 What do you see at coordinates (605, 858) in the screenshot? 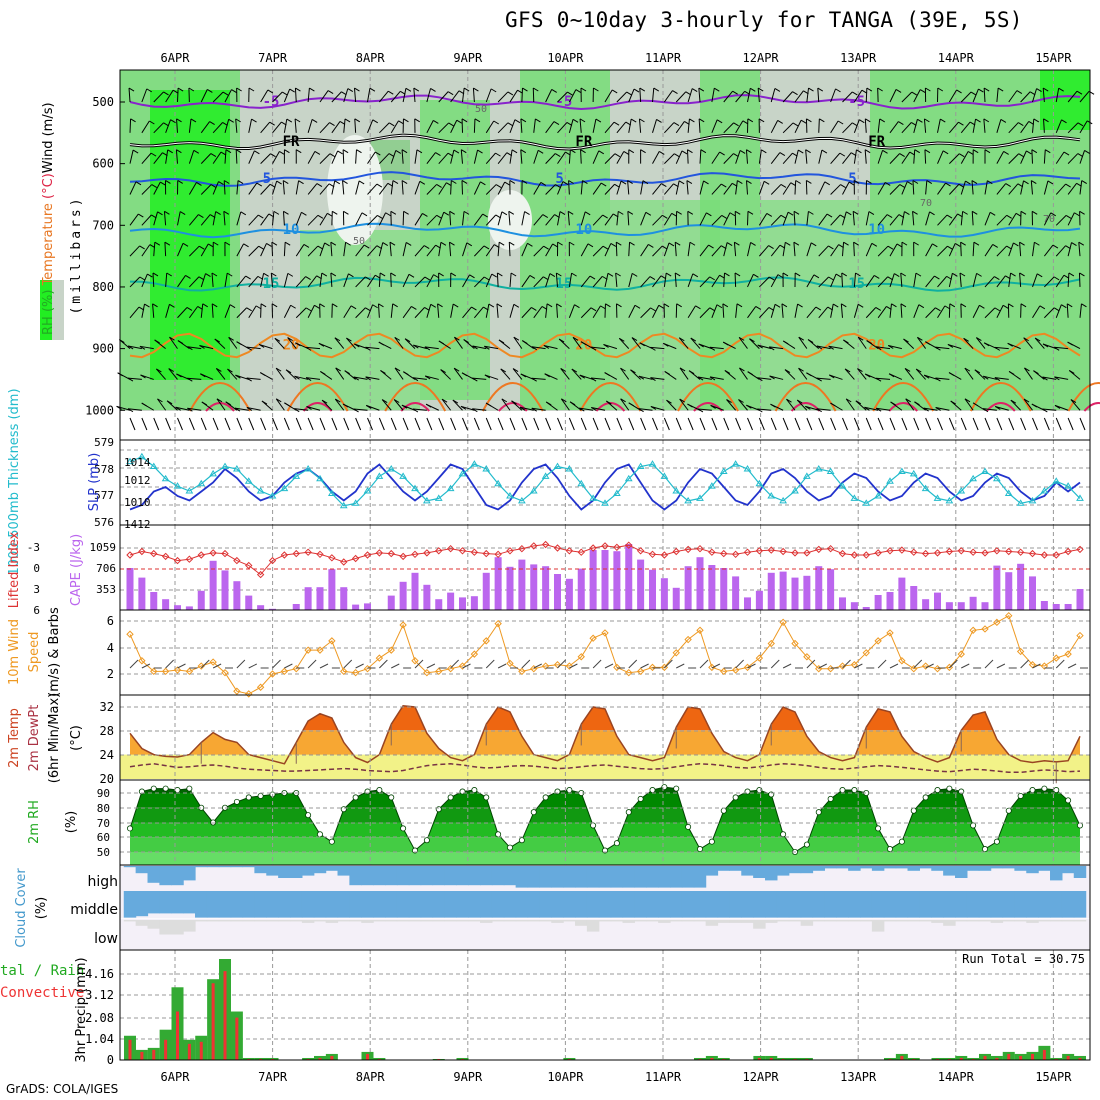
I see `rh-band-fill` at bounding box center [605, 858].